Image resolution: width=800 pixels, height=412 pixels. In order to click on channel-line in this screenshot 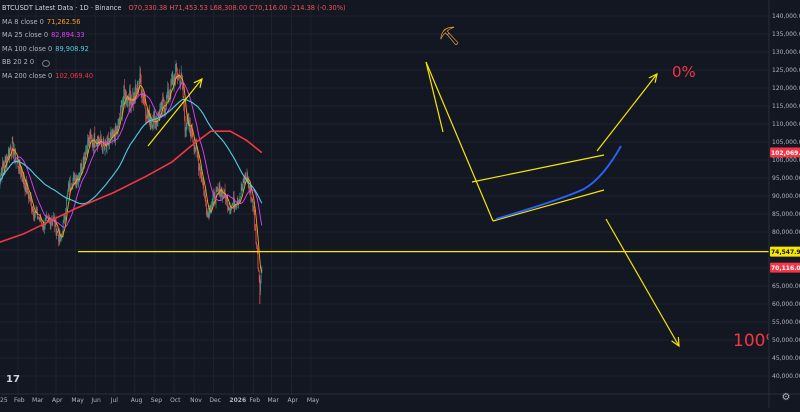, I will do `click(548, 205)`.